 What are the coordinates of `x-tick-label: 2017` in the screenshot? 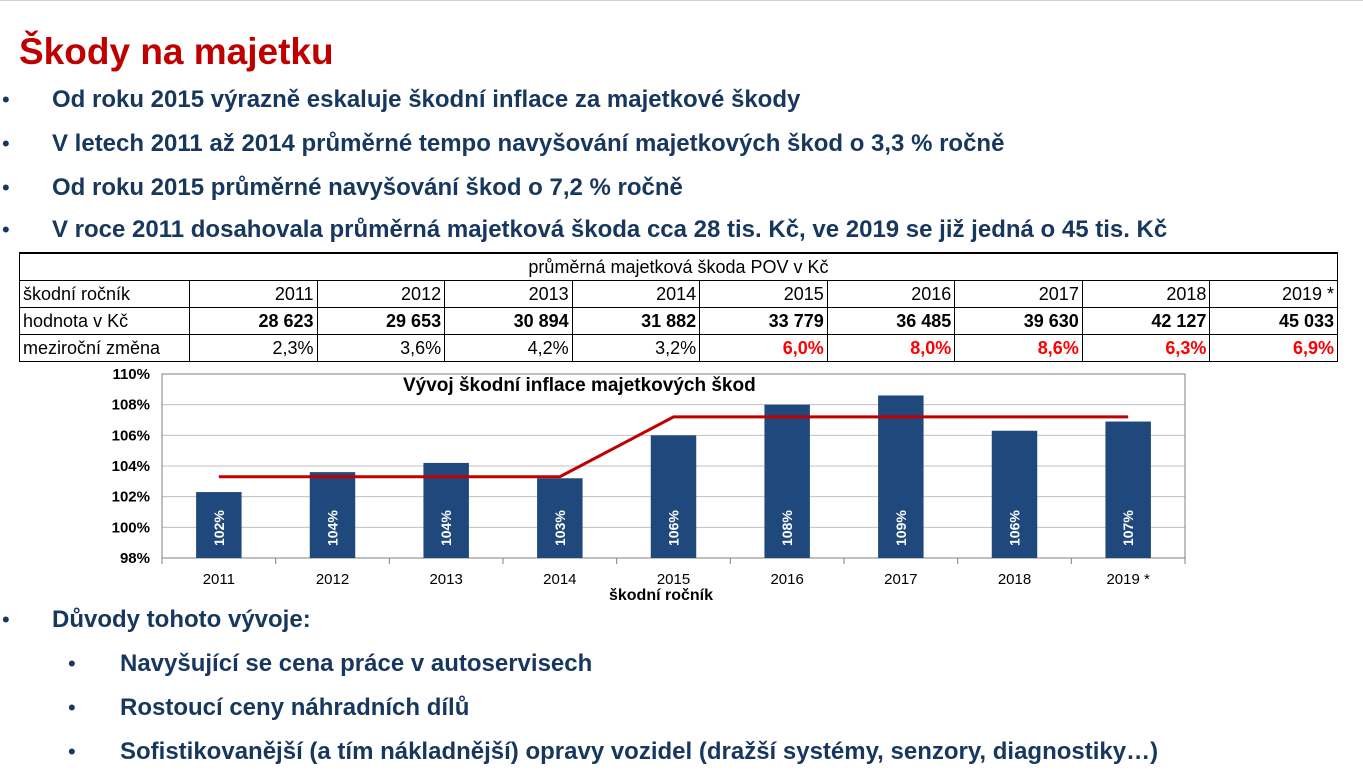 It's located at (900, 579).